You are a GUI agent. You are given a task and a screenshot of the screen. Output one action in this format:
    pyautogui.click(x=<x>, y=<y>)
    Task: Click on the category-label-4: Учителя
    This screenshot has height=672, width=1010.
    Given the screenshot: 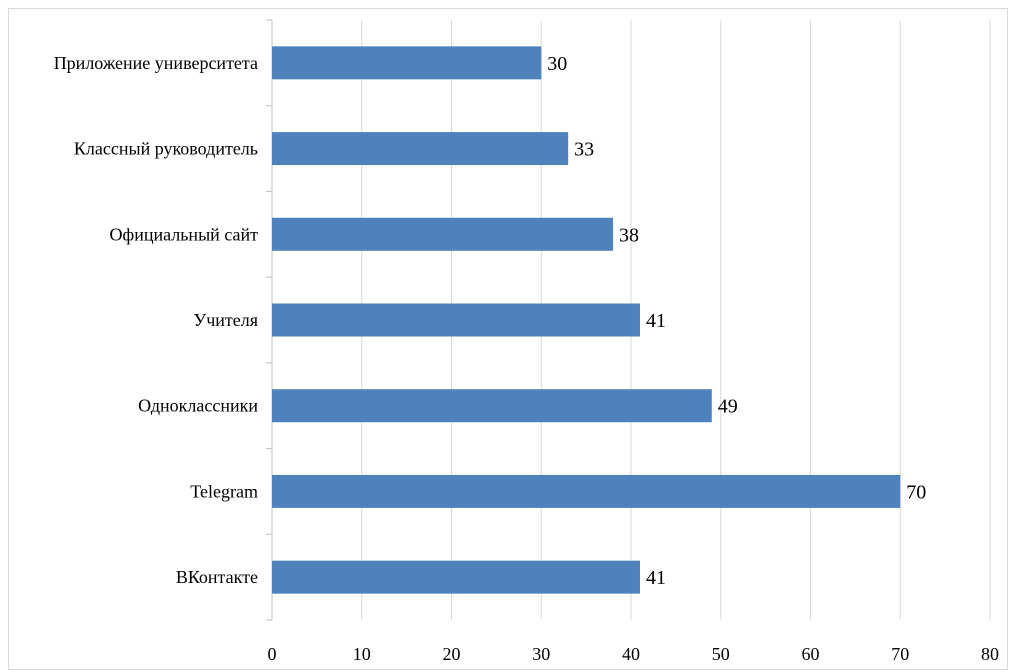 What is the action you would take?
    pyautogui.click(x=225, y=320)
    